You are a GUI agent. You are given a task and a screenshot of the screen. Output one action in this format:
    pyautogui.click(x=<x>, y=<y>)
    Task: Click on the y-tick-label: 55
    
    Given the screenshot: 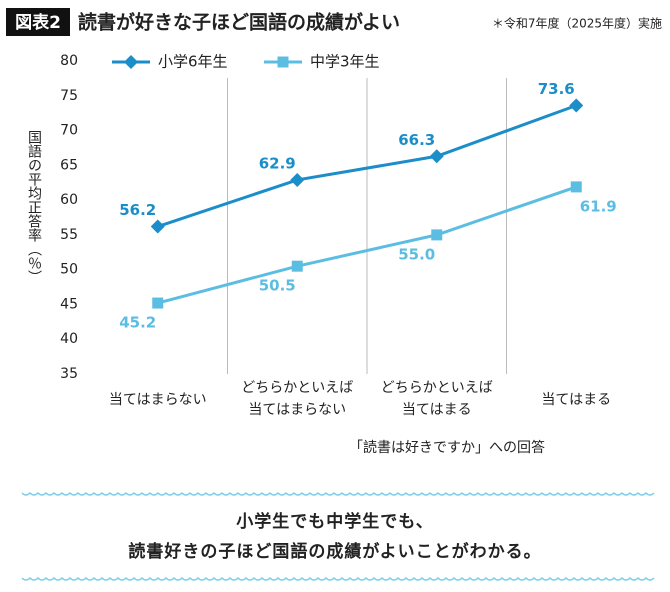 What is the action you would take?
    pyautogui.click(x=69, y=235)
    